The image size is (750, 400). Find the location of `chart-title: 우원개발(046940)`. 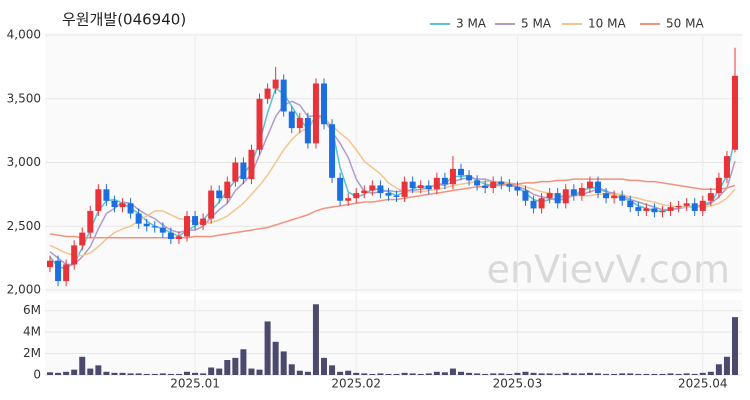

chart-title: 우원개발(046940) is located at coordinates (124, 20).